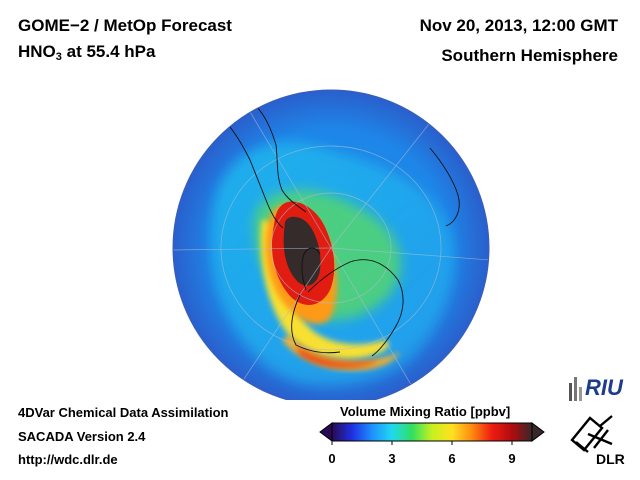 This screenshot has width=640, height=480. I want to click on species-subscript: 3, so click(58, 57).